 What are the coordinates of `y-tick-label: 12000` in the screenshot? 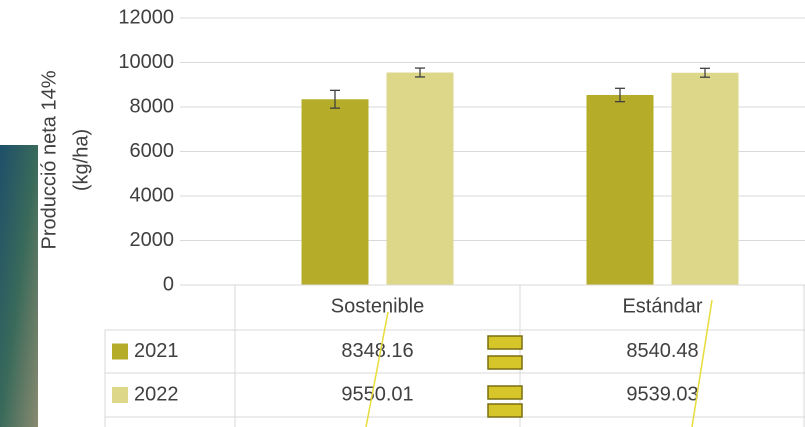 It's located at (146, 17).